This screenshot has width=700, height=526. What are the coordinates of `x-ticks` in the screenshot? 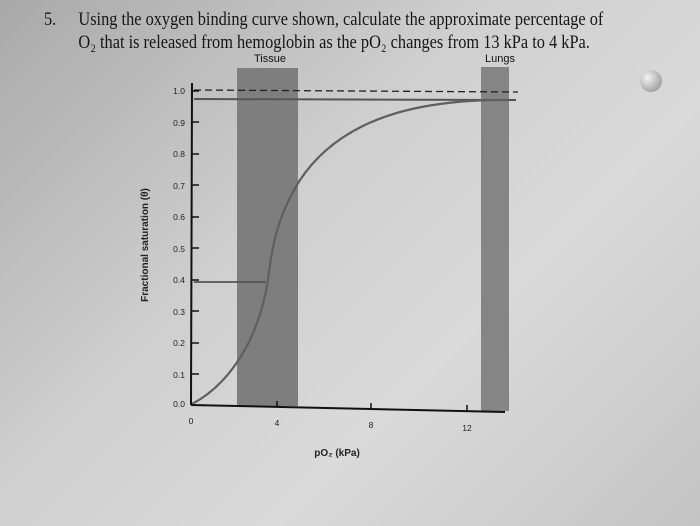 It's located at (372, 406).